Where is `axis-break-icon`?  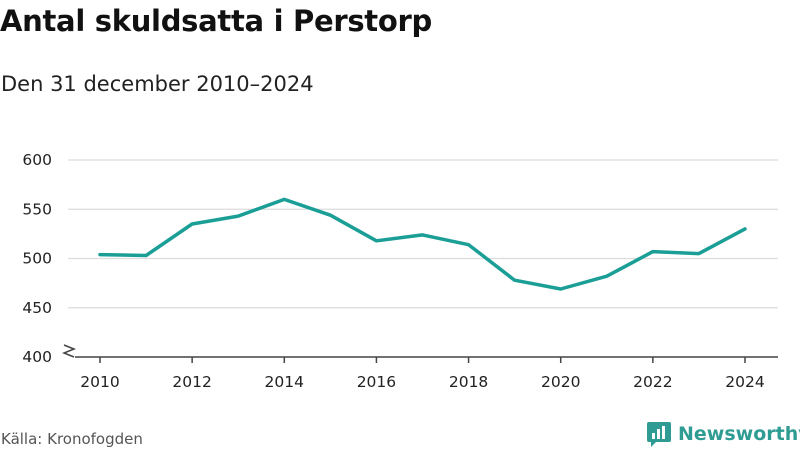 axis-break-icon is located at coordinates (69, 351).